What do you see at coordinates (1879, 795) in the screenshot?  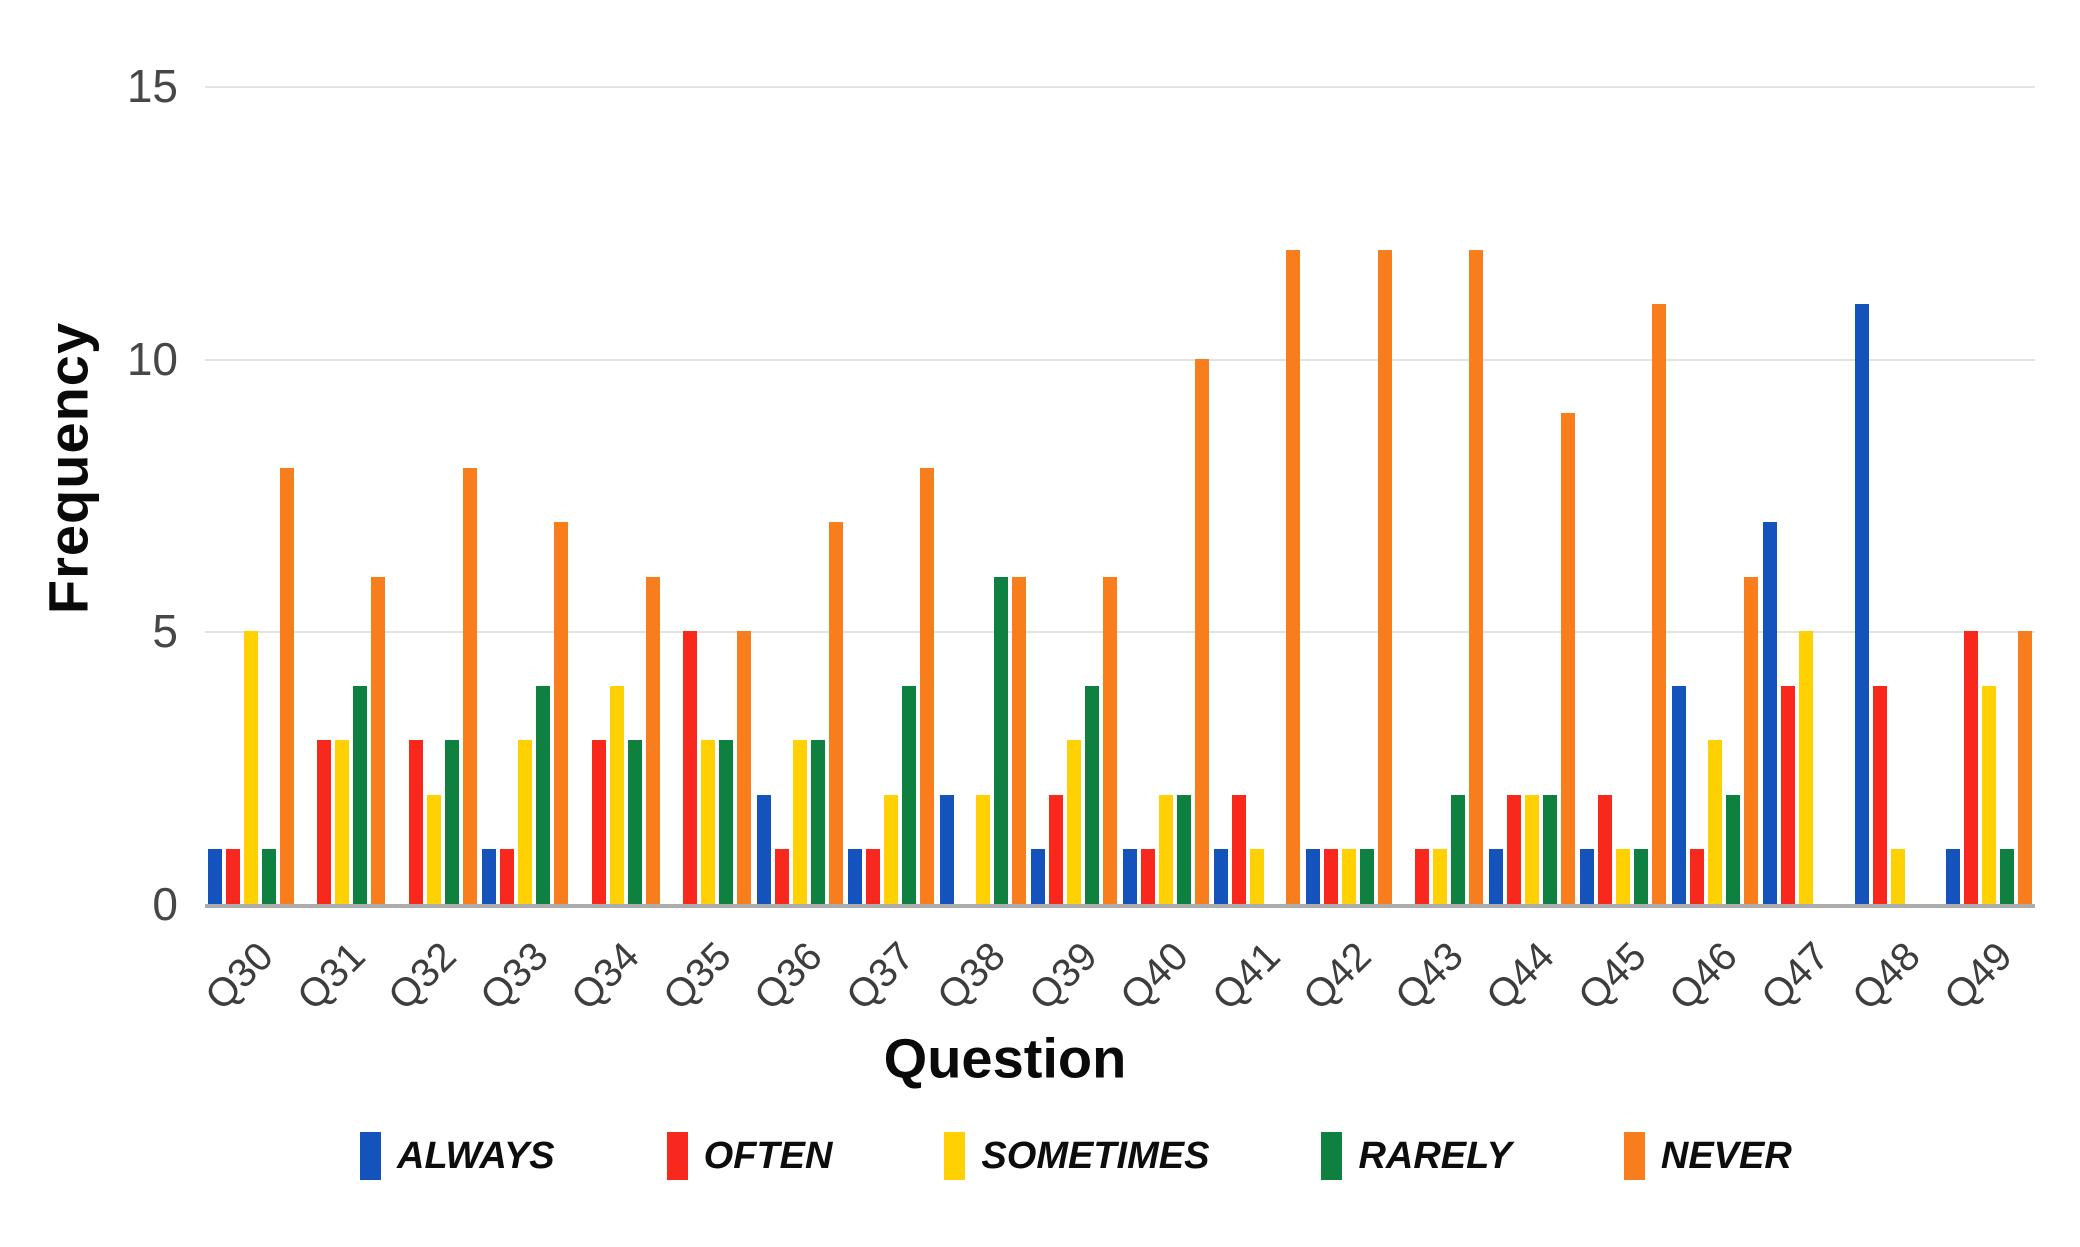 I see `bar-Q48-often` at bounding box center [1879, 795].